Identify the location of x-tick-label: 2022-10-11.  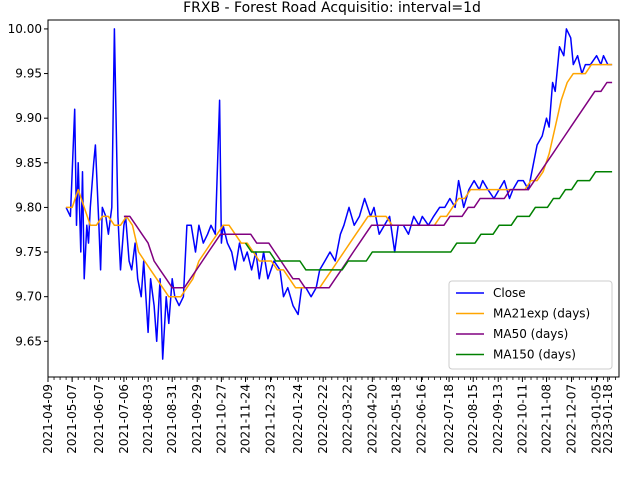
(522, 419).